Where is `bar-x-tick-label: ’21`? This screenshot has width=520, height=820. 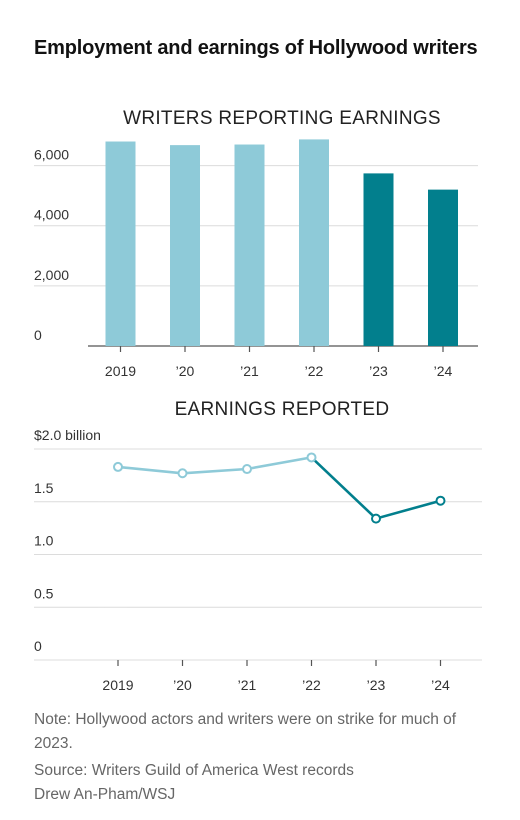
bar-x-tick-label: ’21 is located at coordinates (249, 371).